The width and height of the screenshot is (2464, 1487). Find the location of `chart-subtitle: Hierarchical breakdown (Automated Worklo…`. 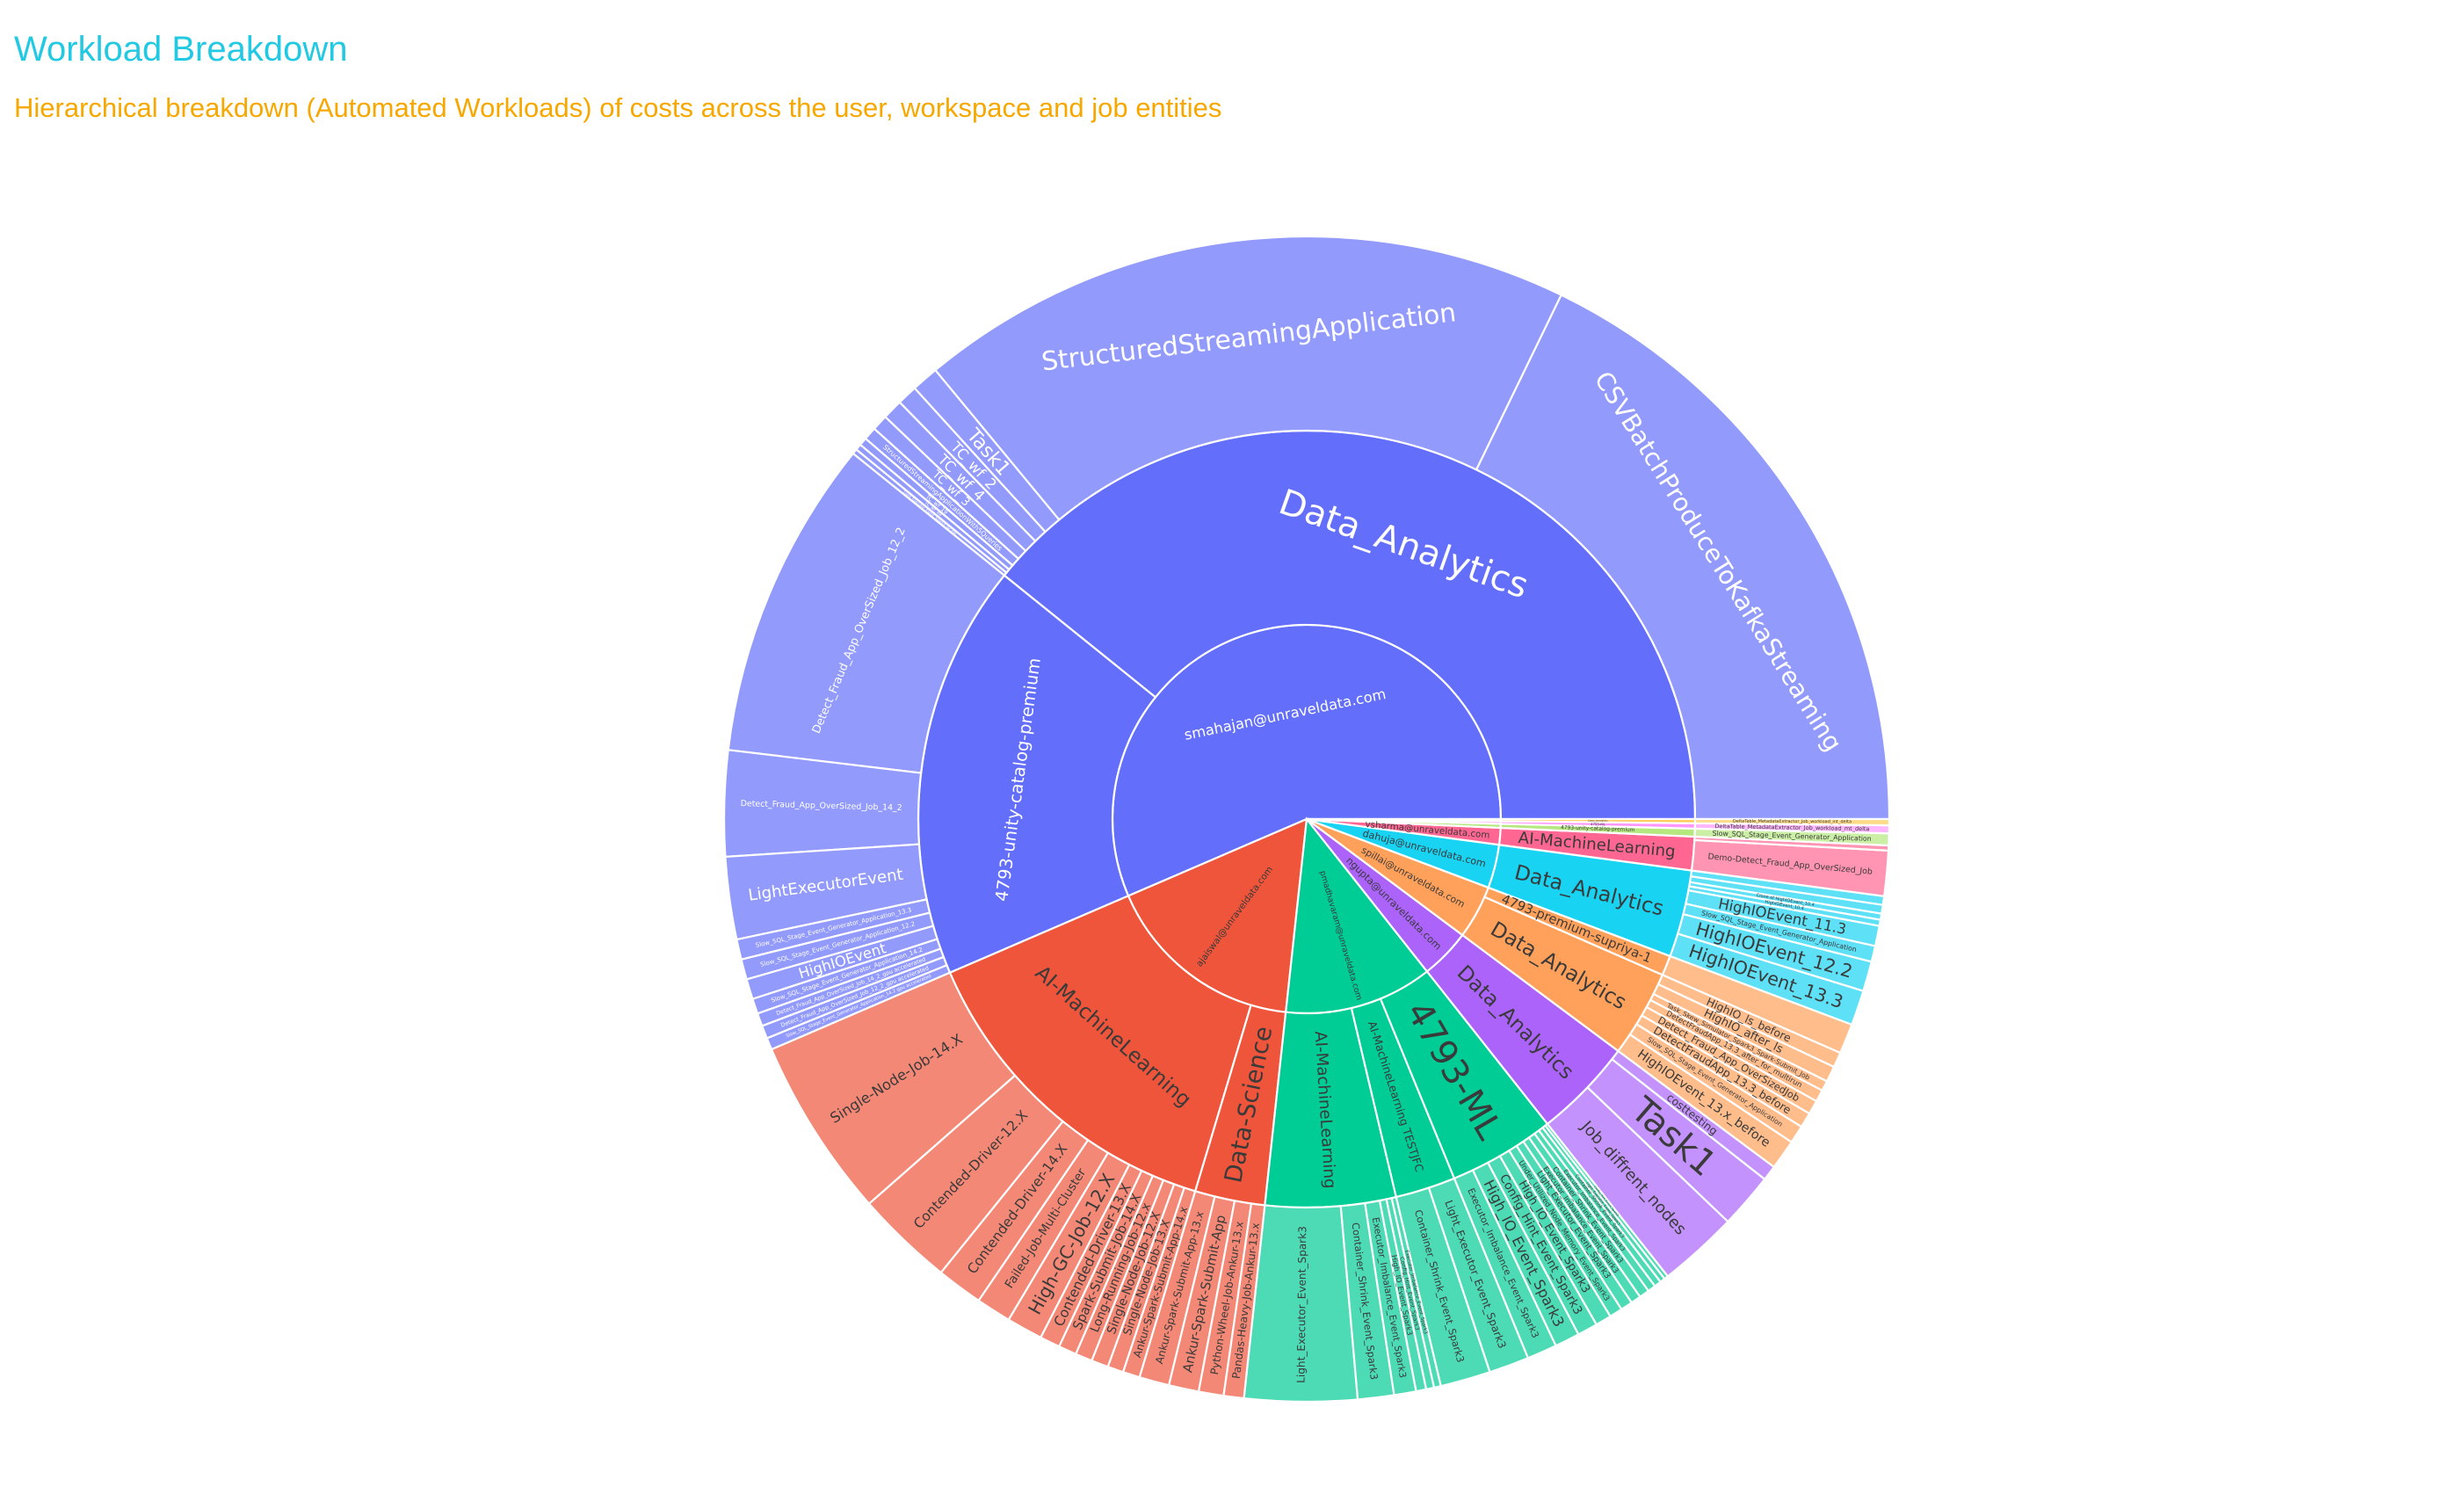

chart-subtitle: Hierarchical breakdown (Automated Worklo… is located at coordinates (618, 107).